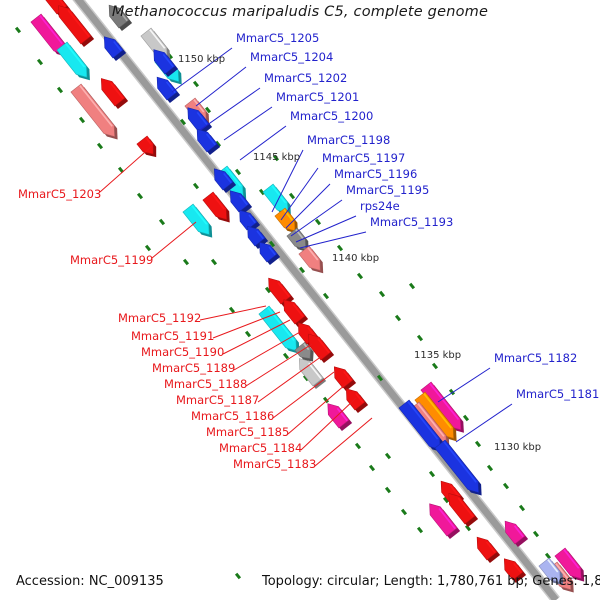 The width and height of the screenshot is (600, 600). What do you see at coordinates (275, 464) in the screenshot?
I see `gene-label-mmarc5-1183: MmarC5_1183` at bounding box center [275, 464].